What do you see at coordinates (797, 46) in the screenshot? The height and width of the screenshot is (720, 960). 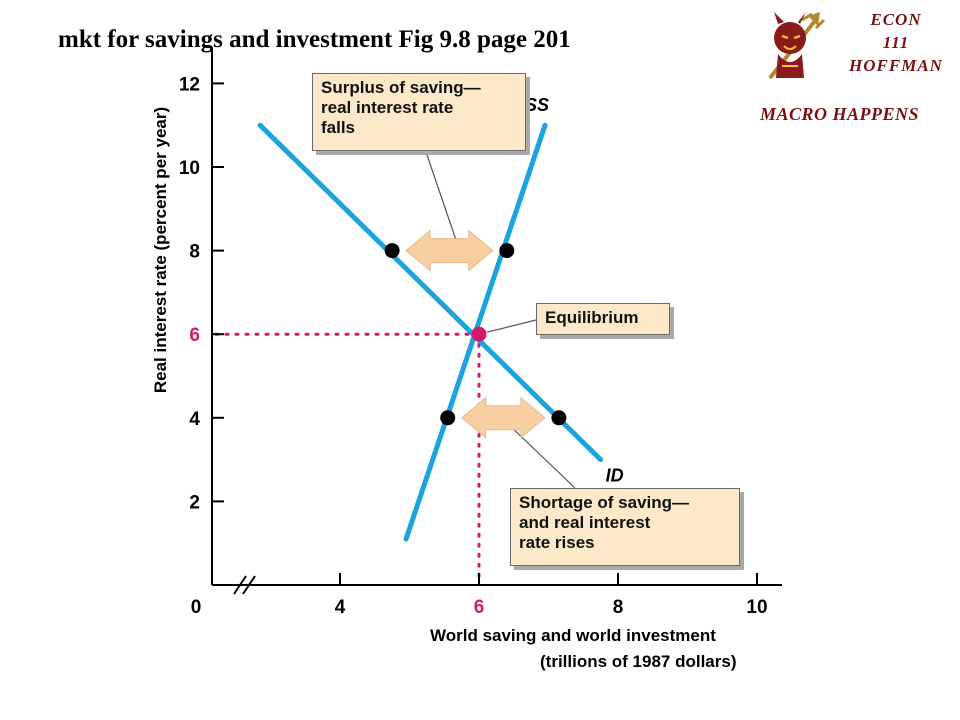 I see `sun-devil-mascot-icon` at bounding box center [797, 46].